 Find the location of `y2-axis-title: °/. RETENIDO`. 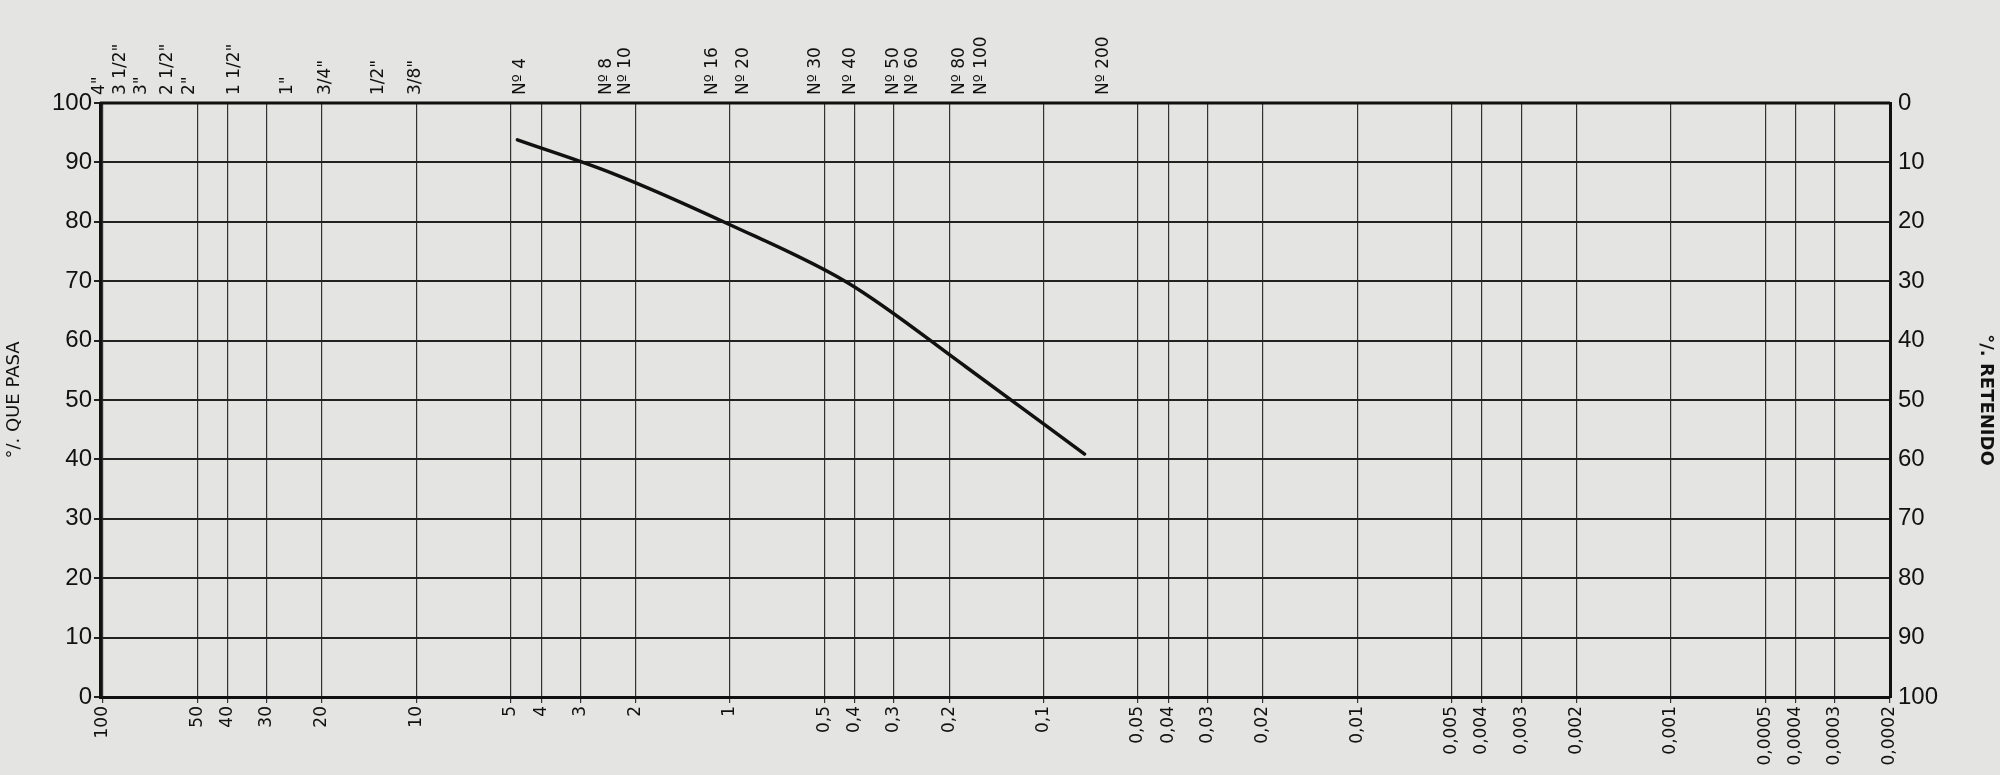

y2-axis-title: °/. RETENIDO is located at coordinates (1987, 400).